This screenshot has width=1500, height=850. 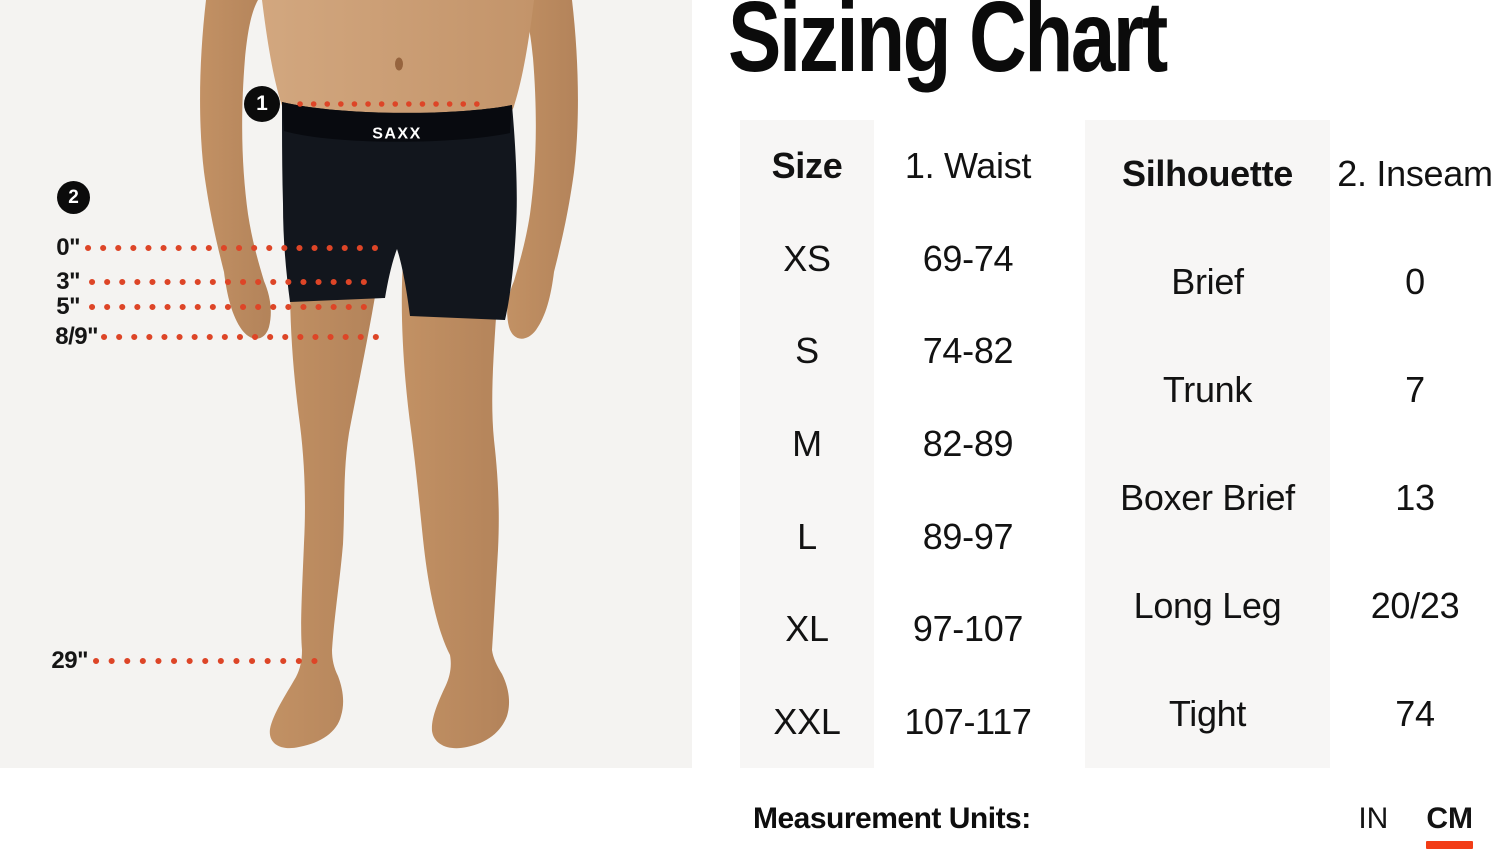 I want to click on unit-cm-label: CM, so click(x=1449, y=818).